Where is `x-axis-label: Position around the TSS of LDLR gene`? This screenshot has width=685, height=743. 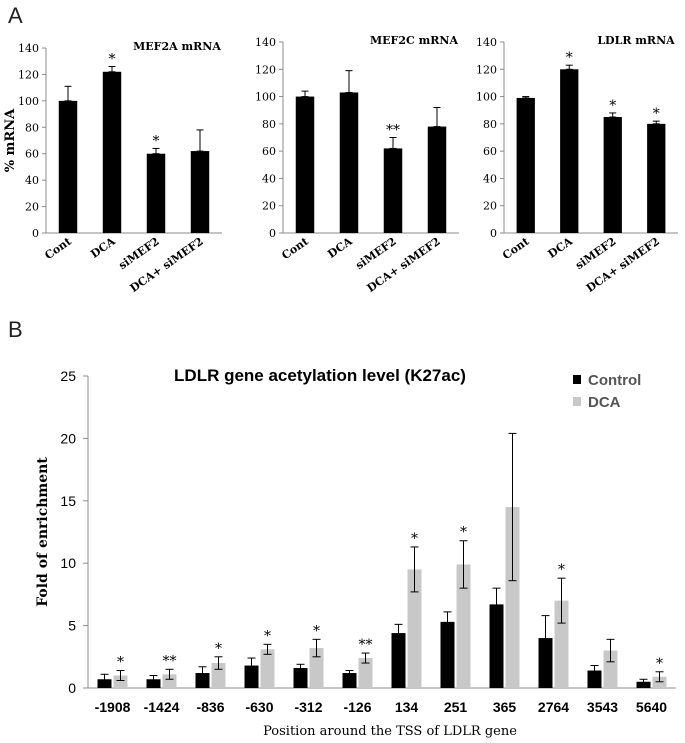
x-axis-label: Position around the TSS of LDLR gene is located at coordinates (390, 731).